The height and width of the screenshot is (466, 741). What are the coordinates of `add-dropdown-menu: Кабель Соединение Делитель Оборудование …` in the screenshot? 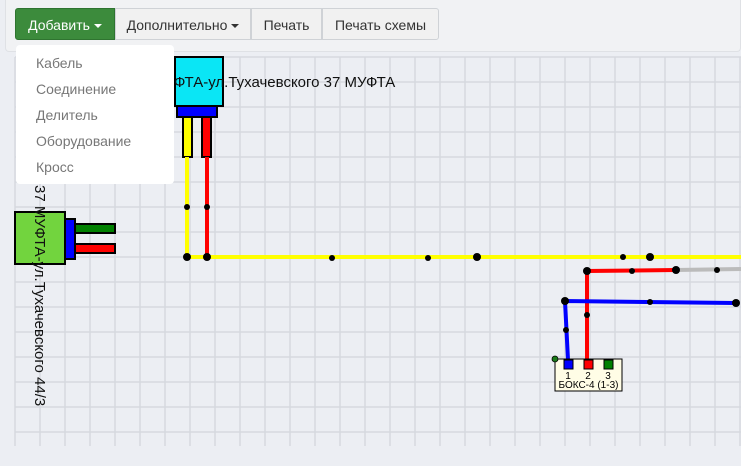 It's located at (95, 114).